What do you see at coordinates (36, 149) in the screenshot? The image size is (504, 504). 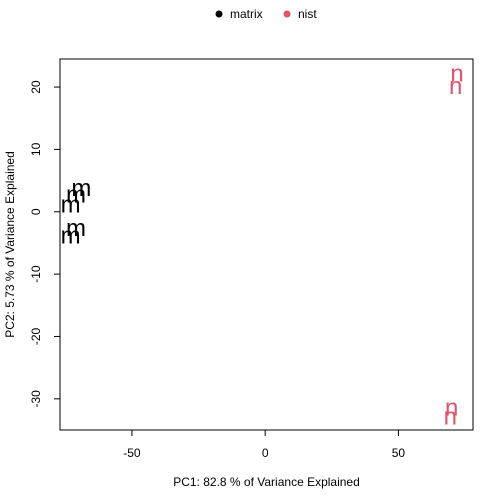 I see `y-tick-label: 10` at bounding box center [36, 149].